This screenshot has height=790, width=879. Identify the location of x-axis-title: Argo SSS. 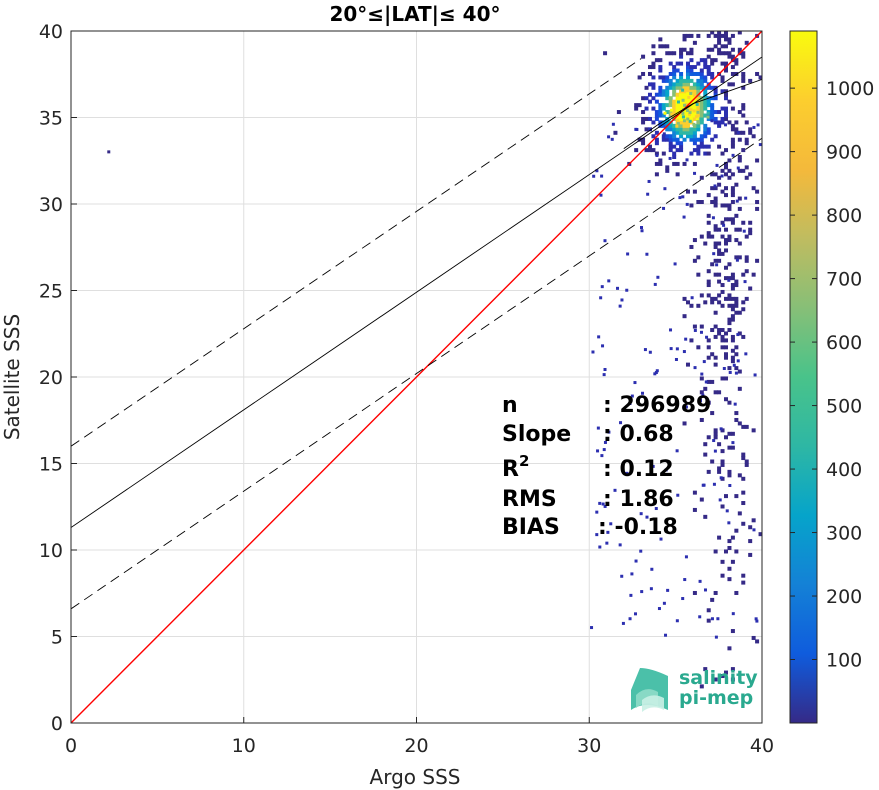
(415, 777).